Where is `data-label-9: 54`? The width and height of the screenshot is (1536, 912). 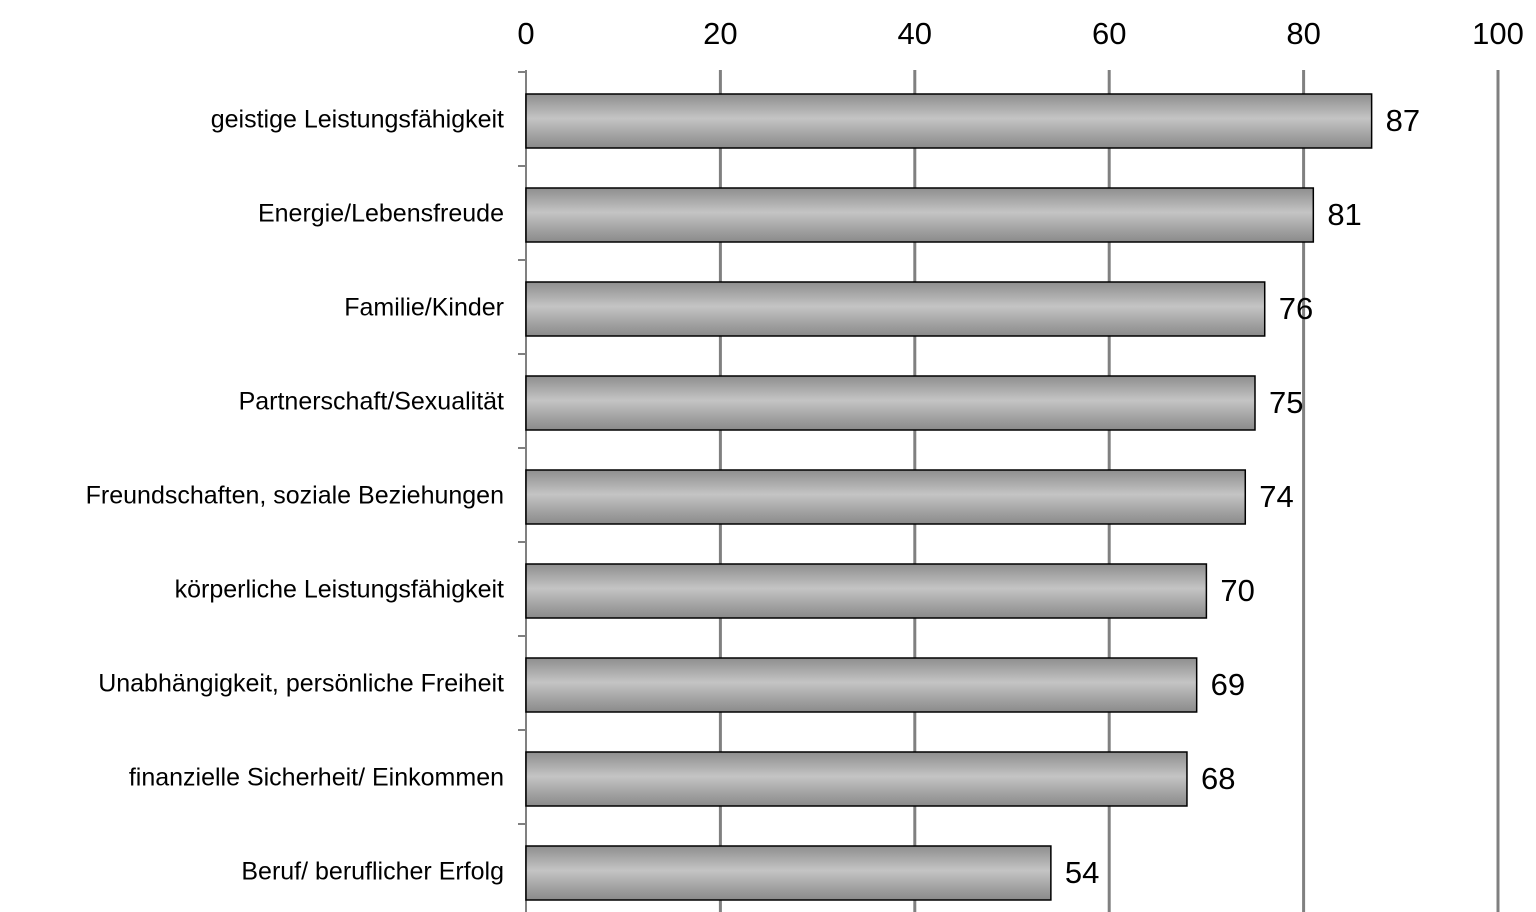 data-label-9: 54 is located at coordinates (1082, 872).